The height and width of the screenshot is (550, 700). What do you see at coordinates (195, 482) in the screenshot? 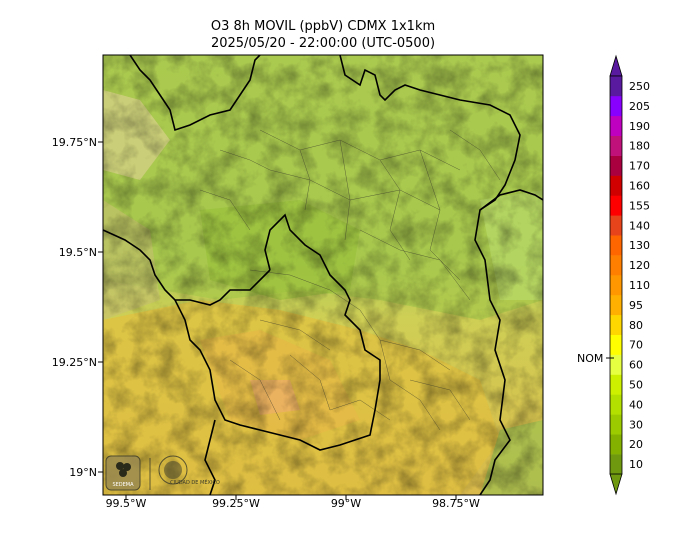
I see `cdmx-logo-text: CIUDAD DE MÉXICO` at bounding box center [195, 482].